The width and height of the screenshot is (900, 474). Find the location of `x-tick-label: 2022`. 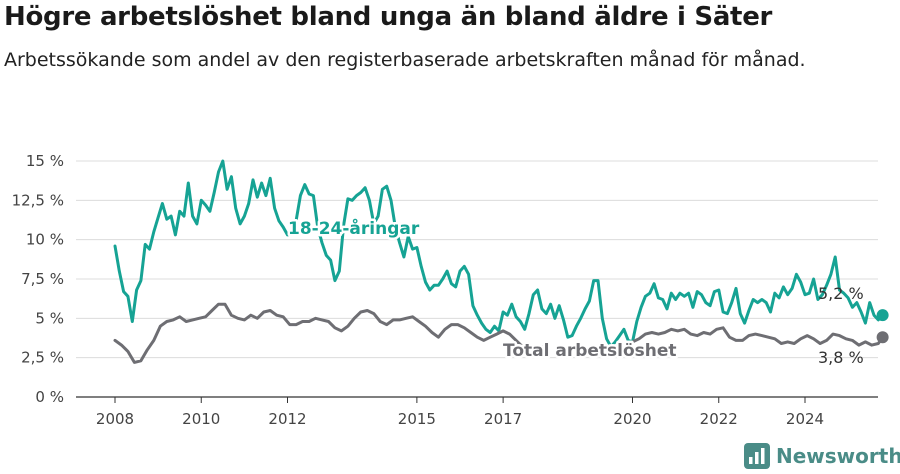

x-tick-label: 2022 is located at coordinates (719, 419).